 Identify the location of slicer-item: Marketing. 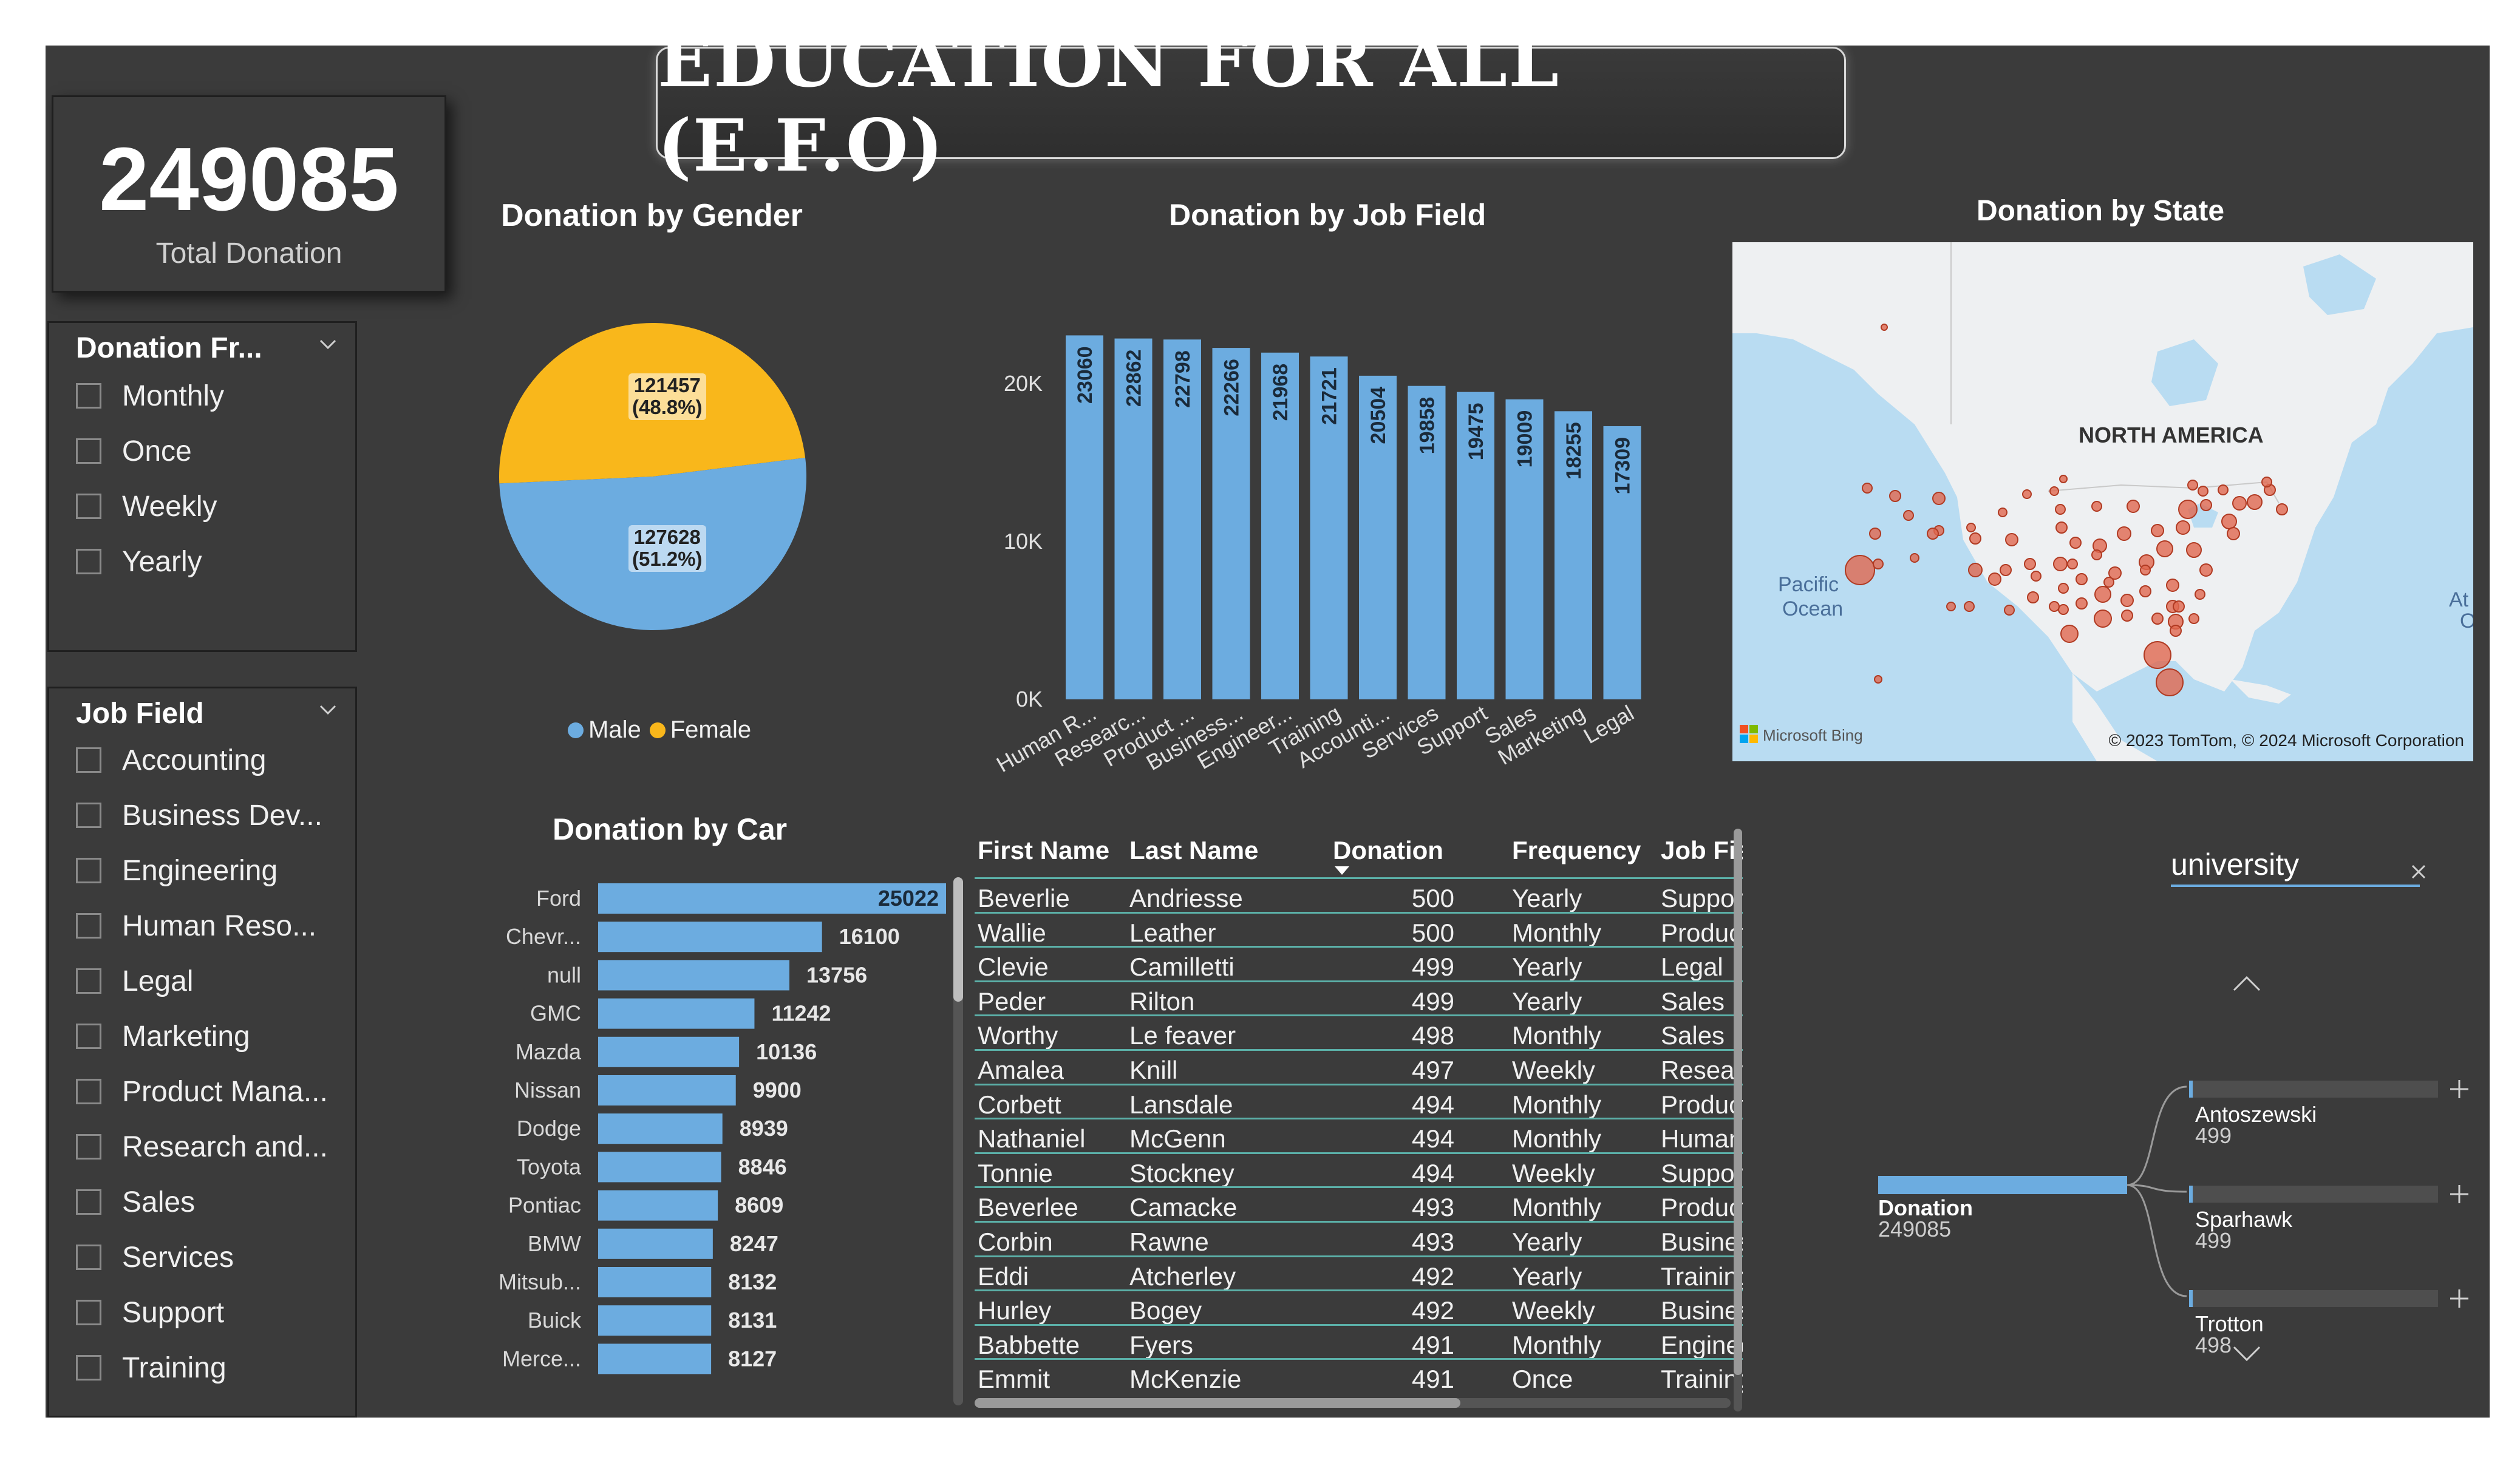
(163, 1036).